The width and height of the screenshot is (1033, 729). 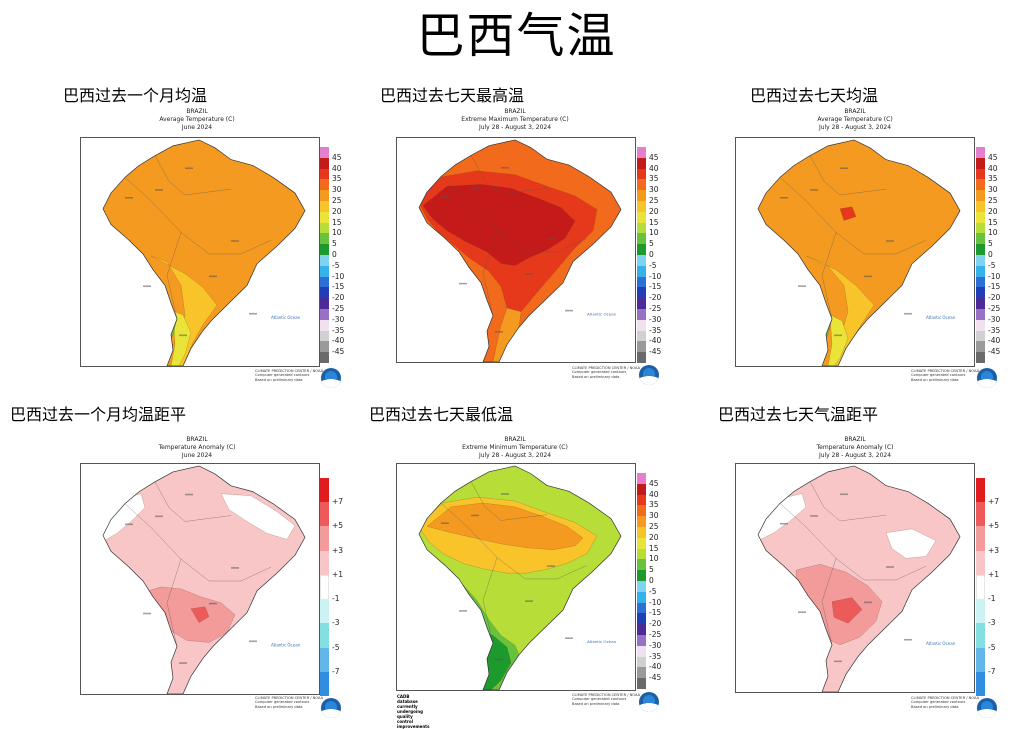 What do you see at coordinates (654, 505) in the screenshot?
I see `legend-label: 35` at bounding box center [654, 505].